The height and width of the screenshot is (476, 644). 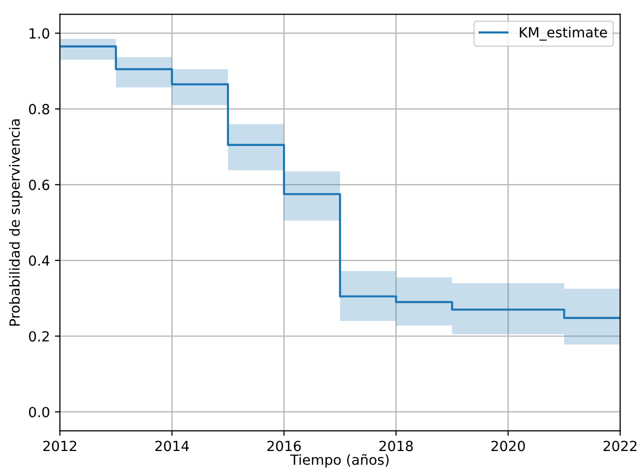 I want to click on y-tick-label: 0.6, so click(x=39, y=185).